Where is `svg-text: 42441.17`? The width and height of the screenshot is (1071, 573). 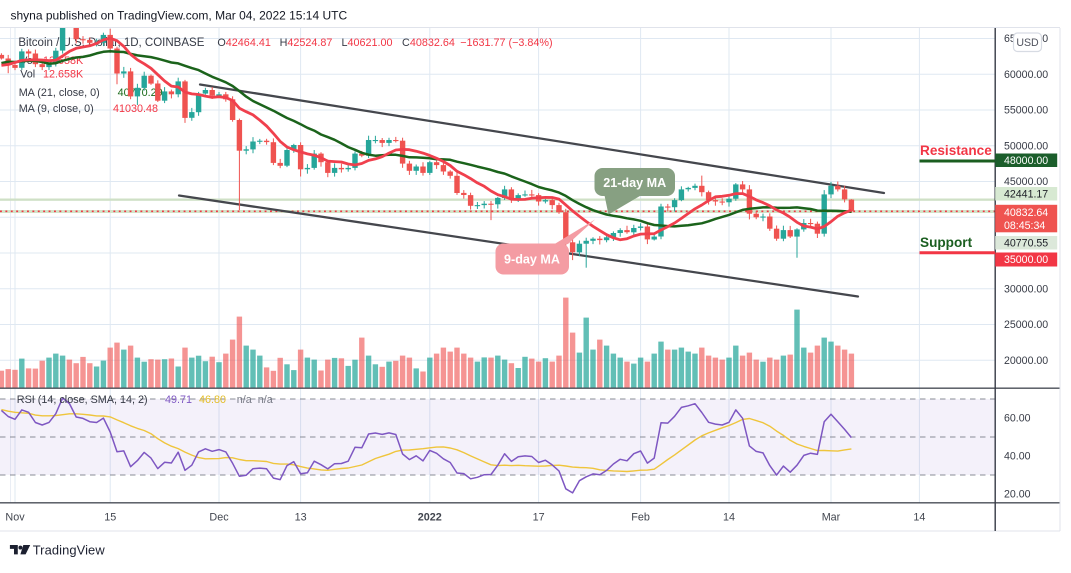
svg-text: 42441.17 is located at coordinates (1026, 194).